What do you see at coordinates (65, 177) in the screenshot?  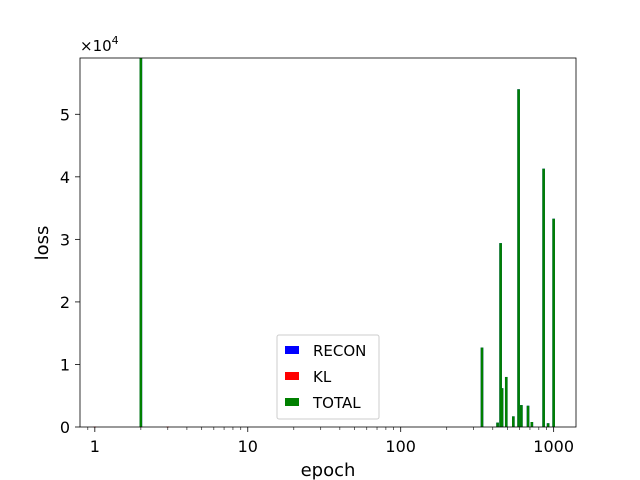 I see `y-tick-label: 4` at bounding box center [65, 177].